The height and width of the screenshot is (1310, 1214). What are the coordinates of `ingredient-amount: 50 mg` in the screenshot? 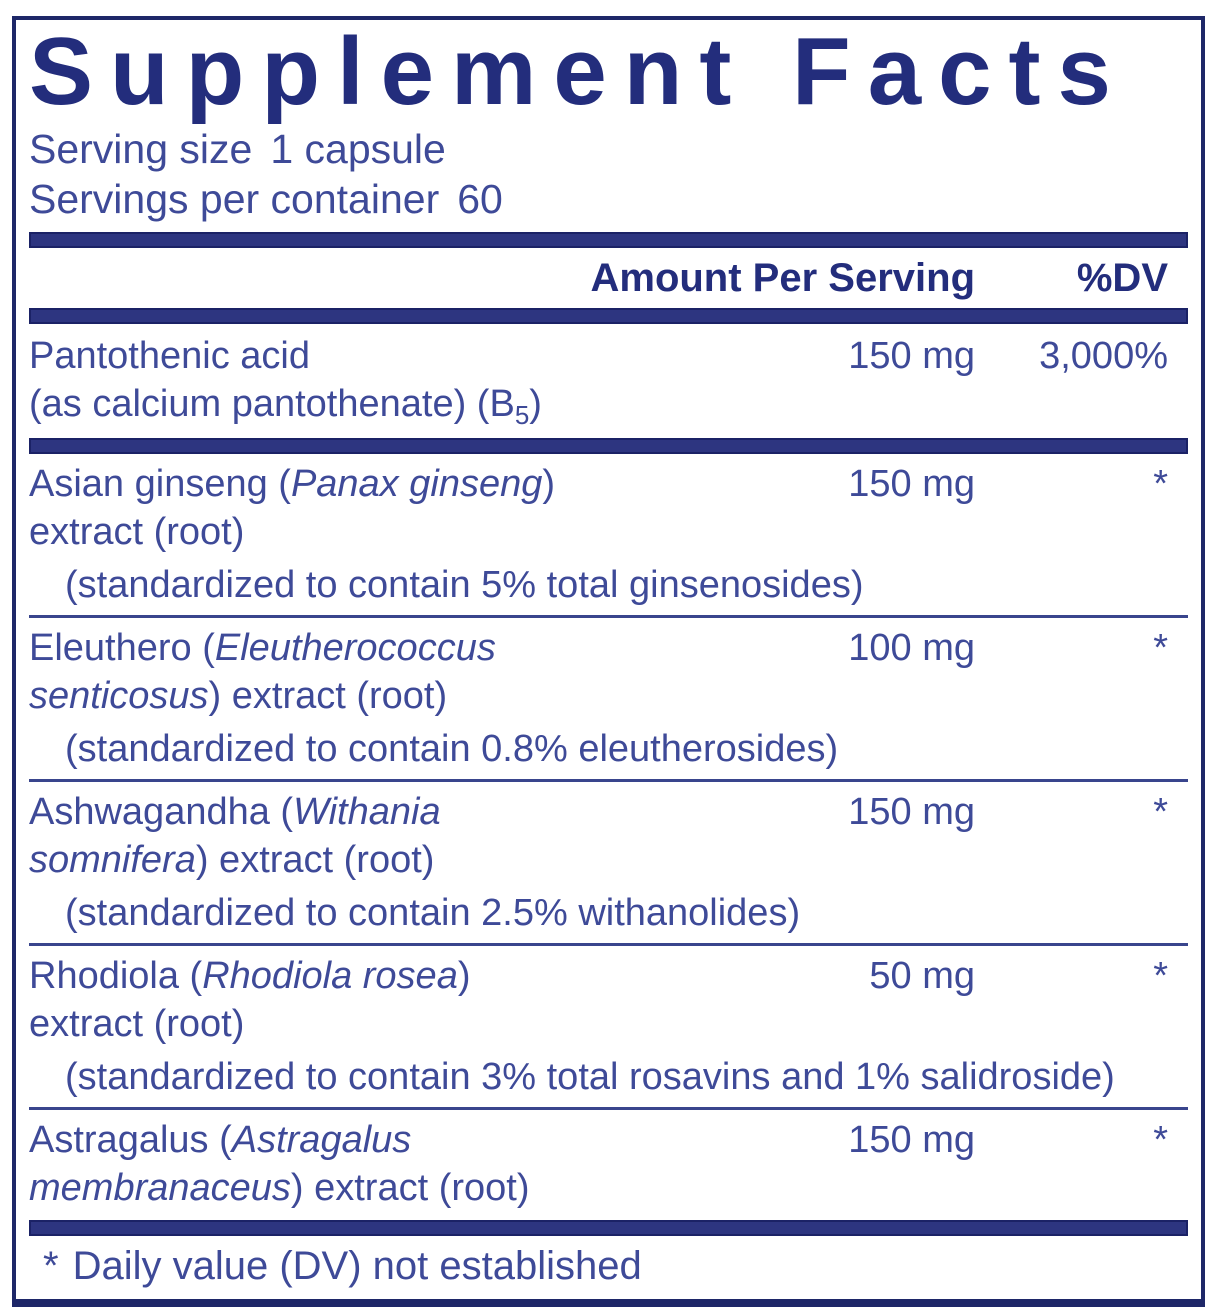 It's located at (922, 976).